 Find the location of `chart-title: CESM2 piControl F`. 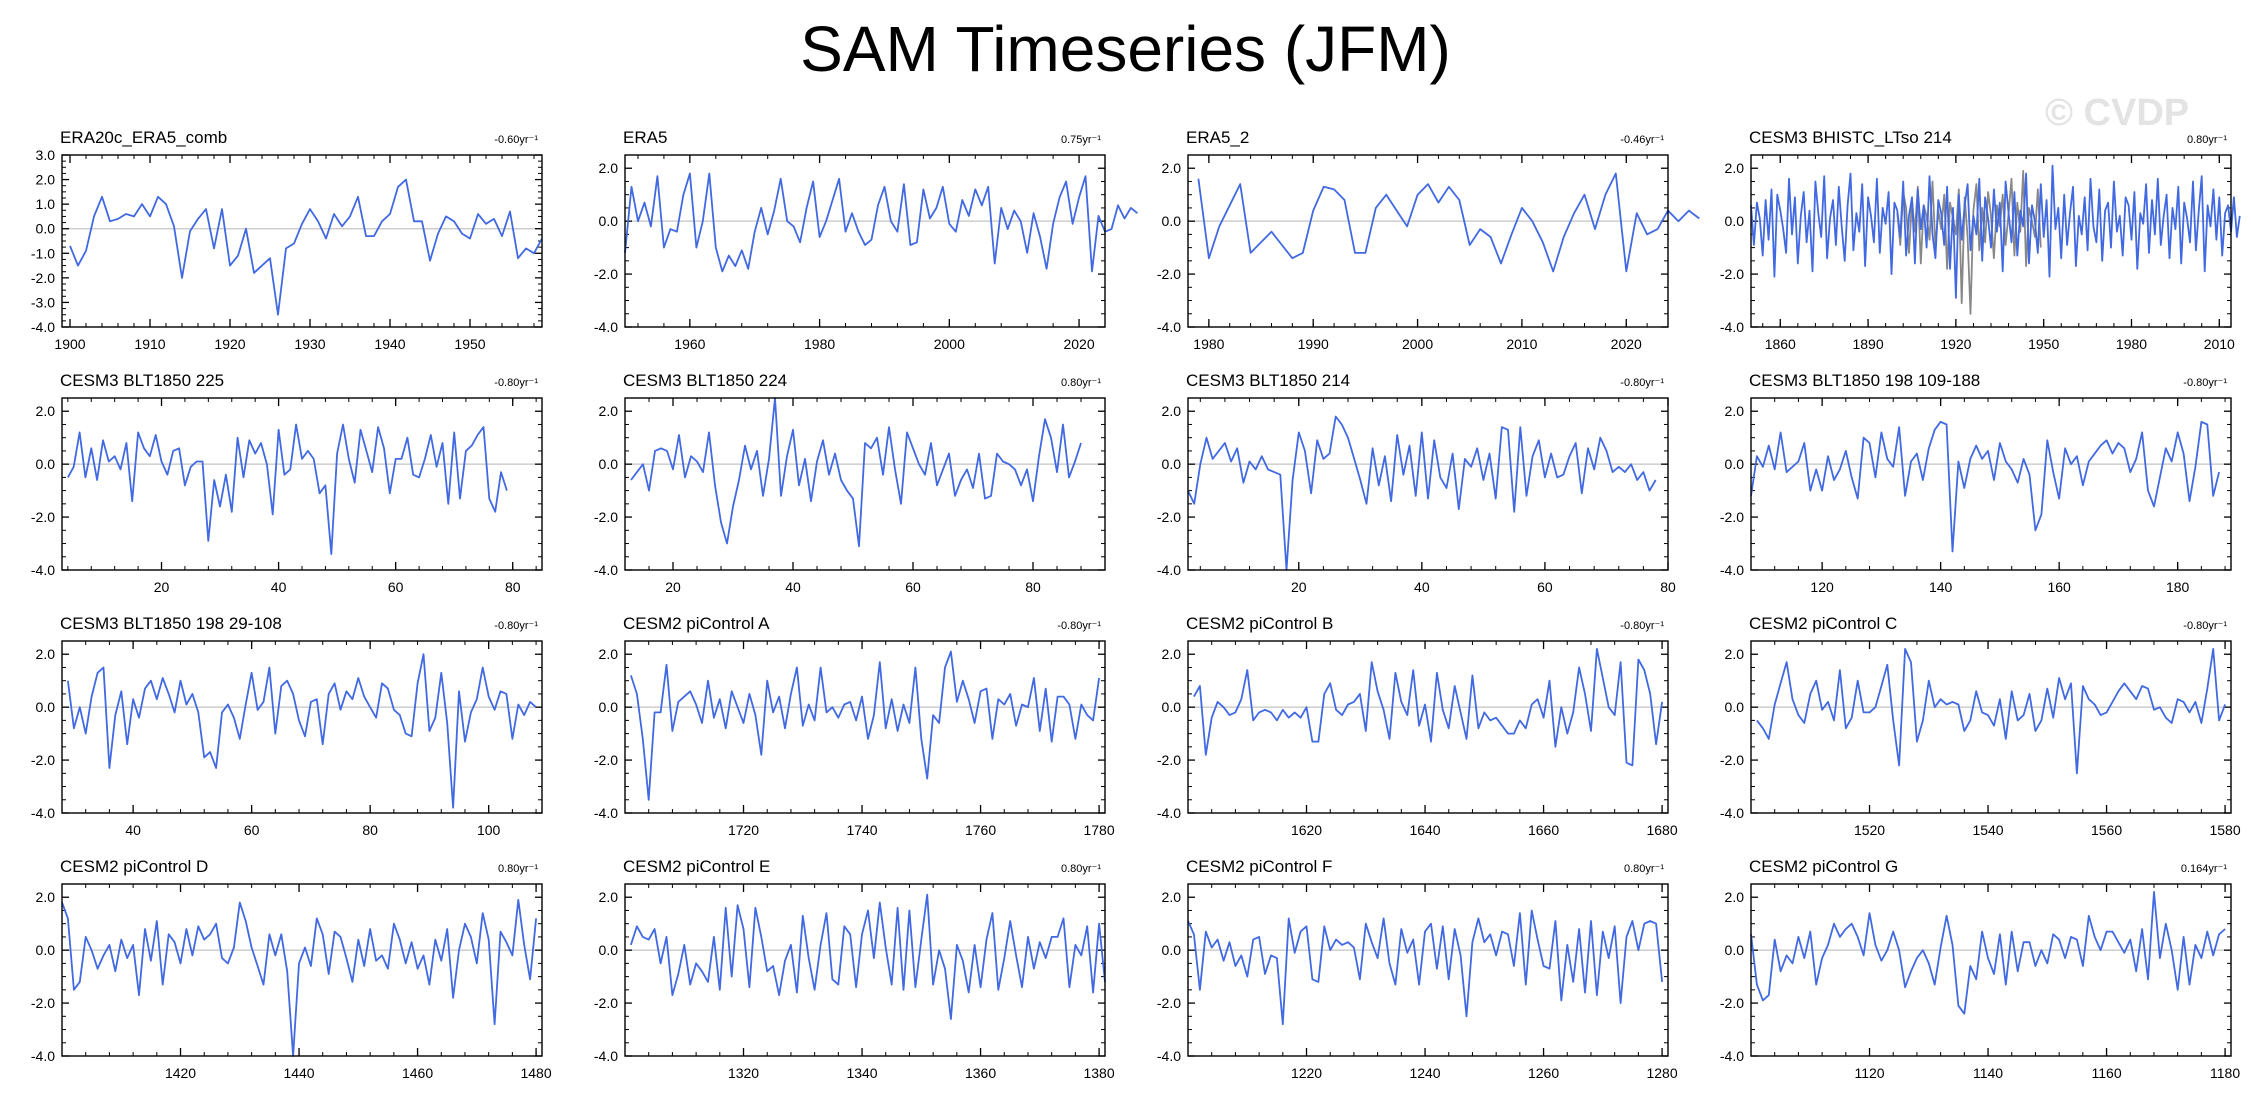

chart-title: CESM2 piControl F is located at coordinates (1259, 866).